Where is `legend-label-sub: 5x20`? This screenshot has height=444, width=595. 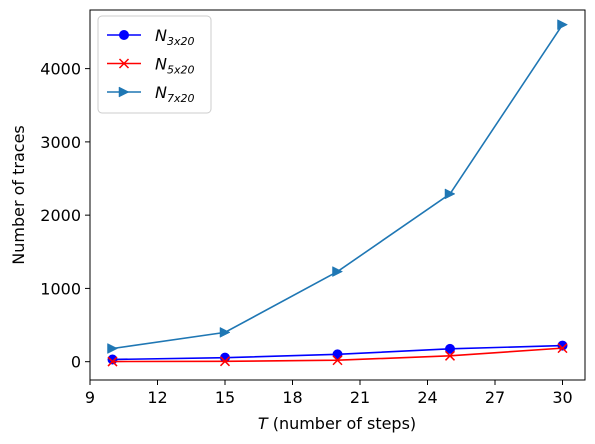
legend-label-sub: 5x20 is located at coordinates (181, 70).